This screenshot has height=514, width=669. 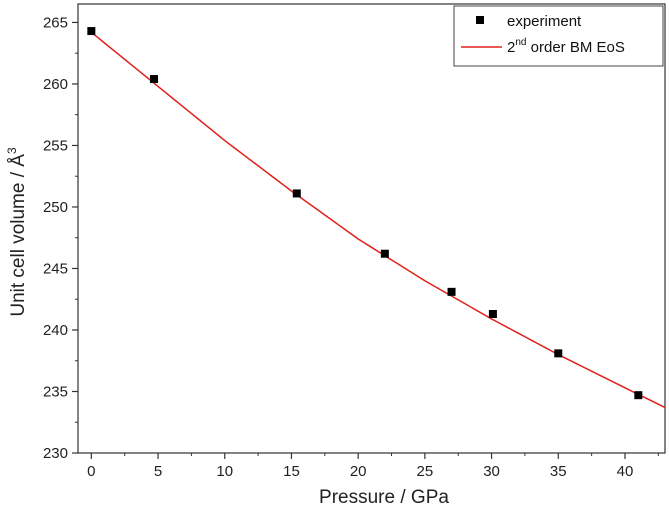 I want to click on legend-label-bm-eos: 2nd order BM EoS, so click(x=566, y=46).